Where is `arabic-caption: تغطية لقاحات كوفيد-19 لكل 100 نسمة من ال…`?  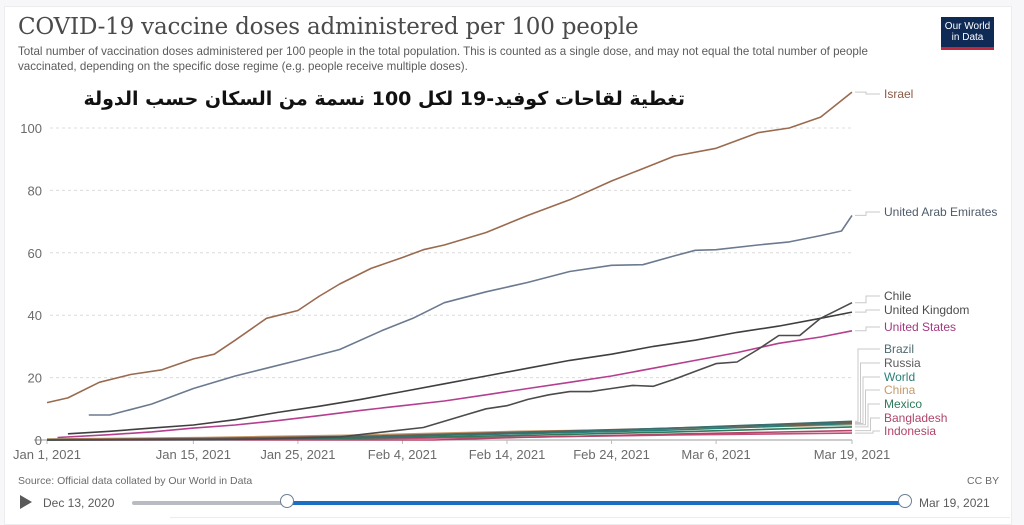 arabic-caption: تغطية لقاحات كوفيد-19 لكل 100 نسمة من ال… is located at coordinates (384, 99).